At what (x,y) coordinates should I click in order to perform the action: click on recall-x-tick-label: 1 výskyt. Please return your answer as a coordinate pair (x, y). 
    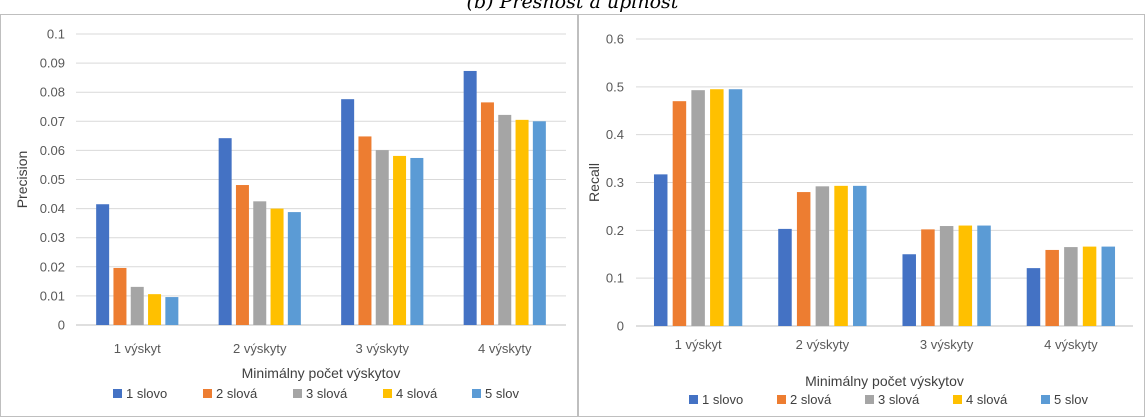
    Looking at the image, I should click on (698, 344).